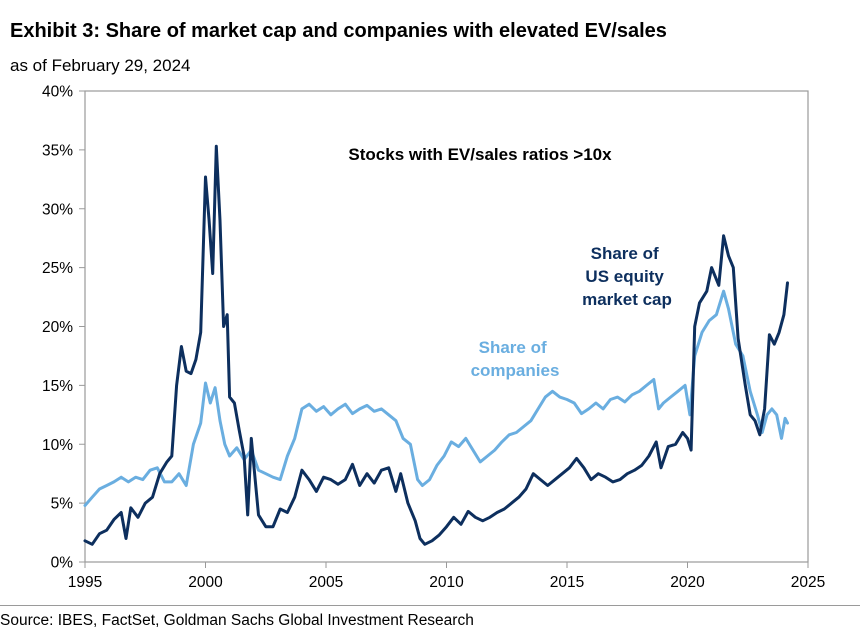  What do you see at coordinates (515, 359) in the screenshot?
I see `series-label-companies: Share of companies` at bounding box center [515, 359].